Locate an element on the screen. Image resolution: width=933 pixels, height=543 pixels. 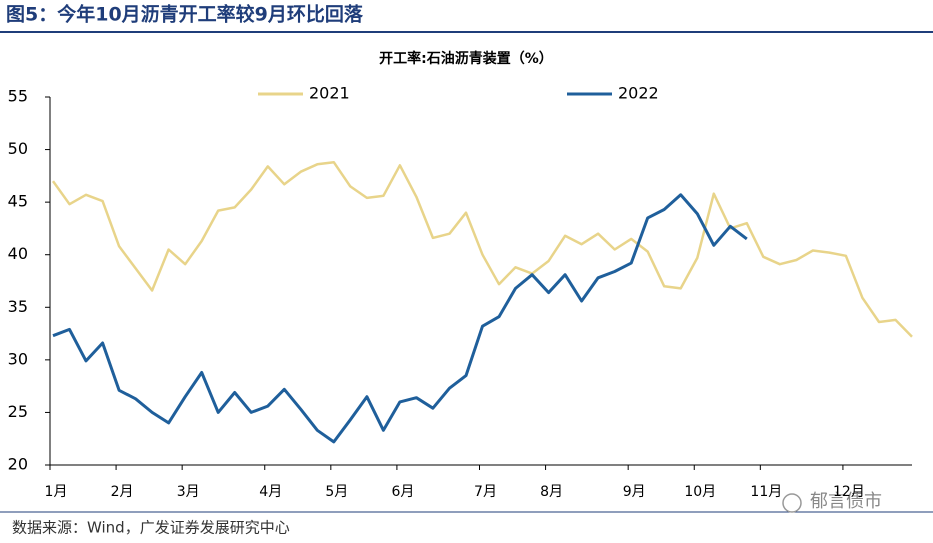
x-tick-label: 10月 is located at coordinates (700, 492).